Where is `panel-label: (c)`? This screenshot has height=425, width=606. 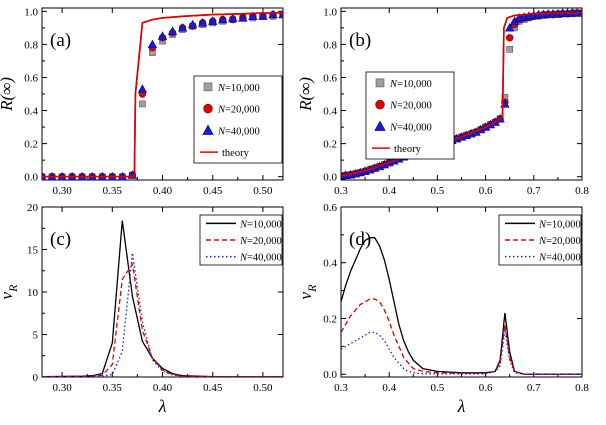 panel-label: (c) is located at coordinates (60, 239).